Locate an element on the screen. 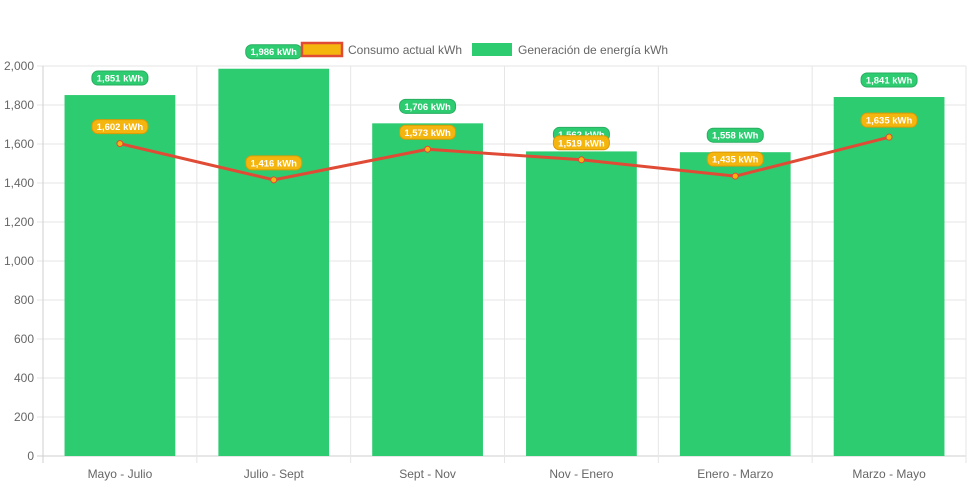 Image resolution: width=971 pixels, height=485 pixels. legend-swatch-generacion is located at coordinates (492, 49).